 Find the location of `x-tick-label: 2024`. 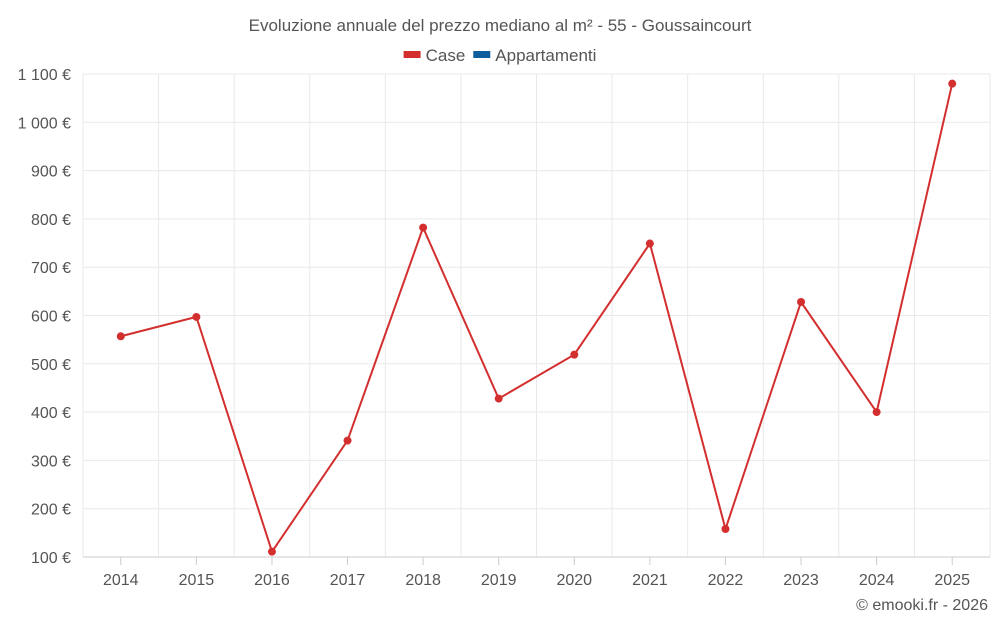

x-tick-label: 2024 is located at coordinates (877, 580).